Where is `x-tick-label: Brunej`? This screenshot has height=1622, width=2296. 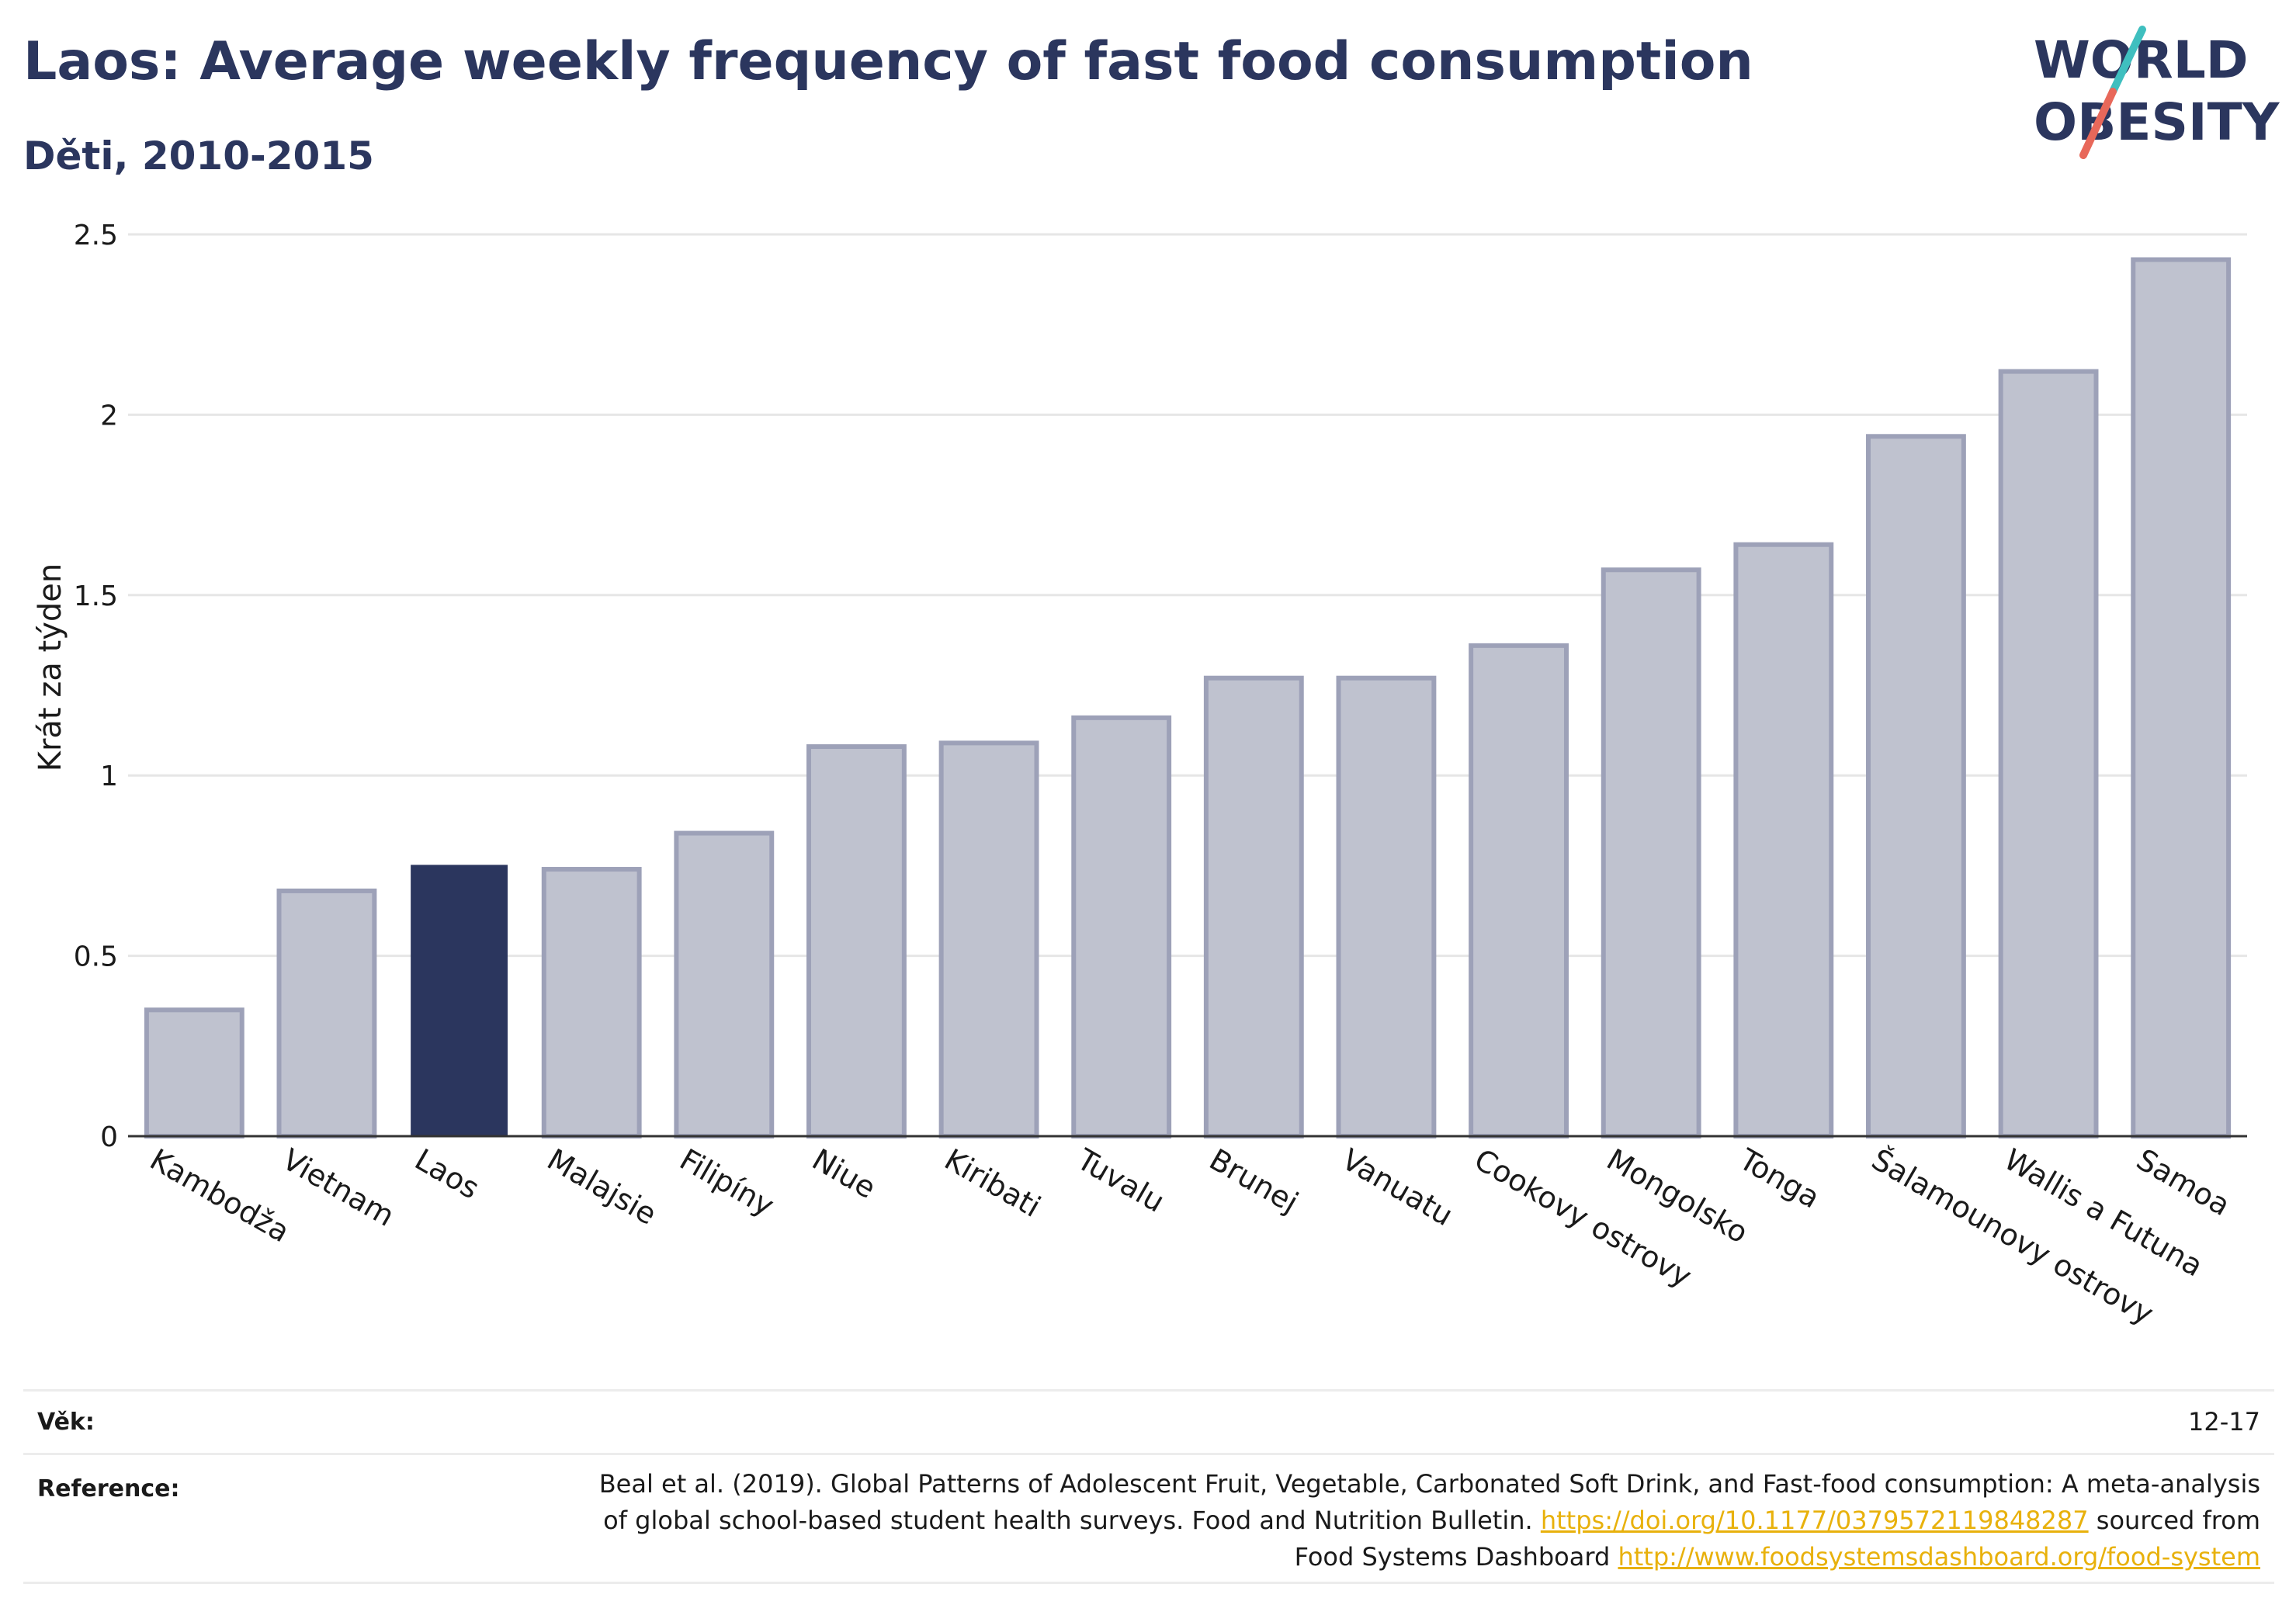
x-tick-label: Brunej is located at coordinates (1254, 1181).